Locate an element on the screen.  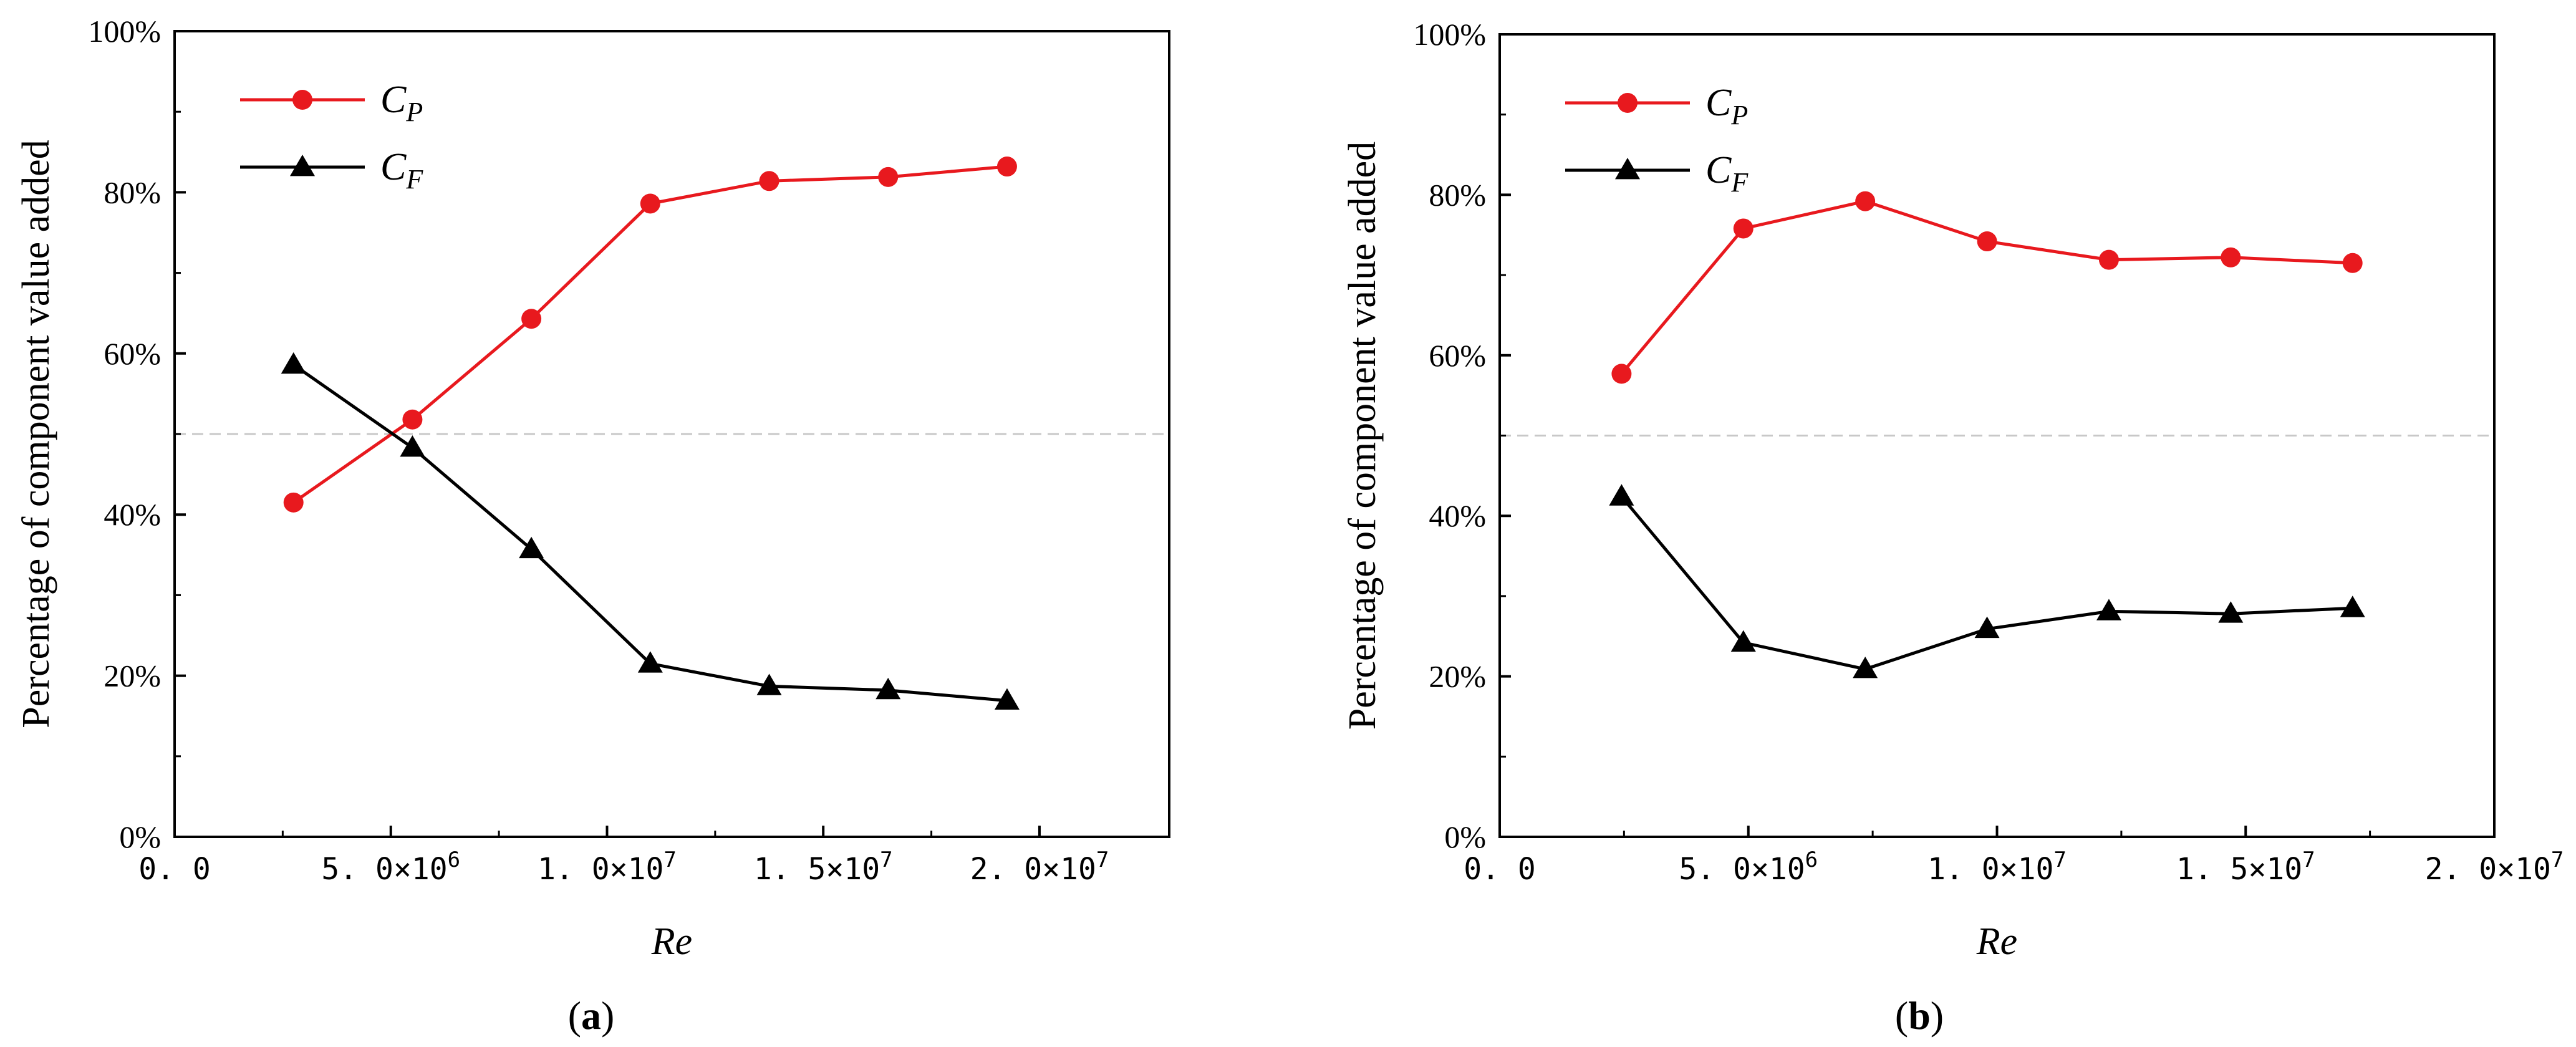
panel-label-a: (a) is located at coordinates (591, 1015).